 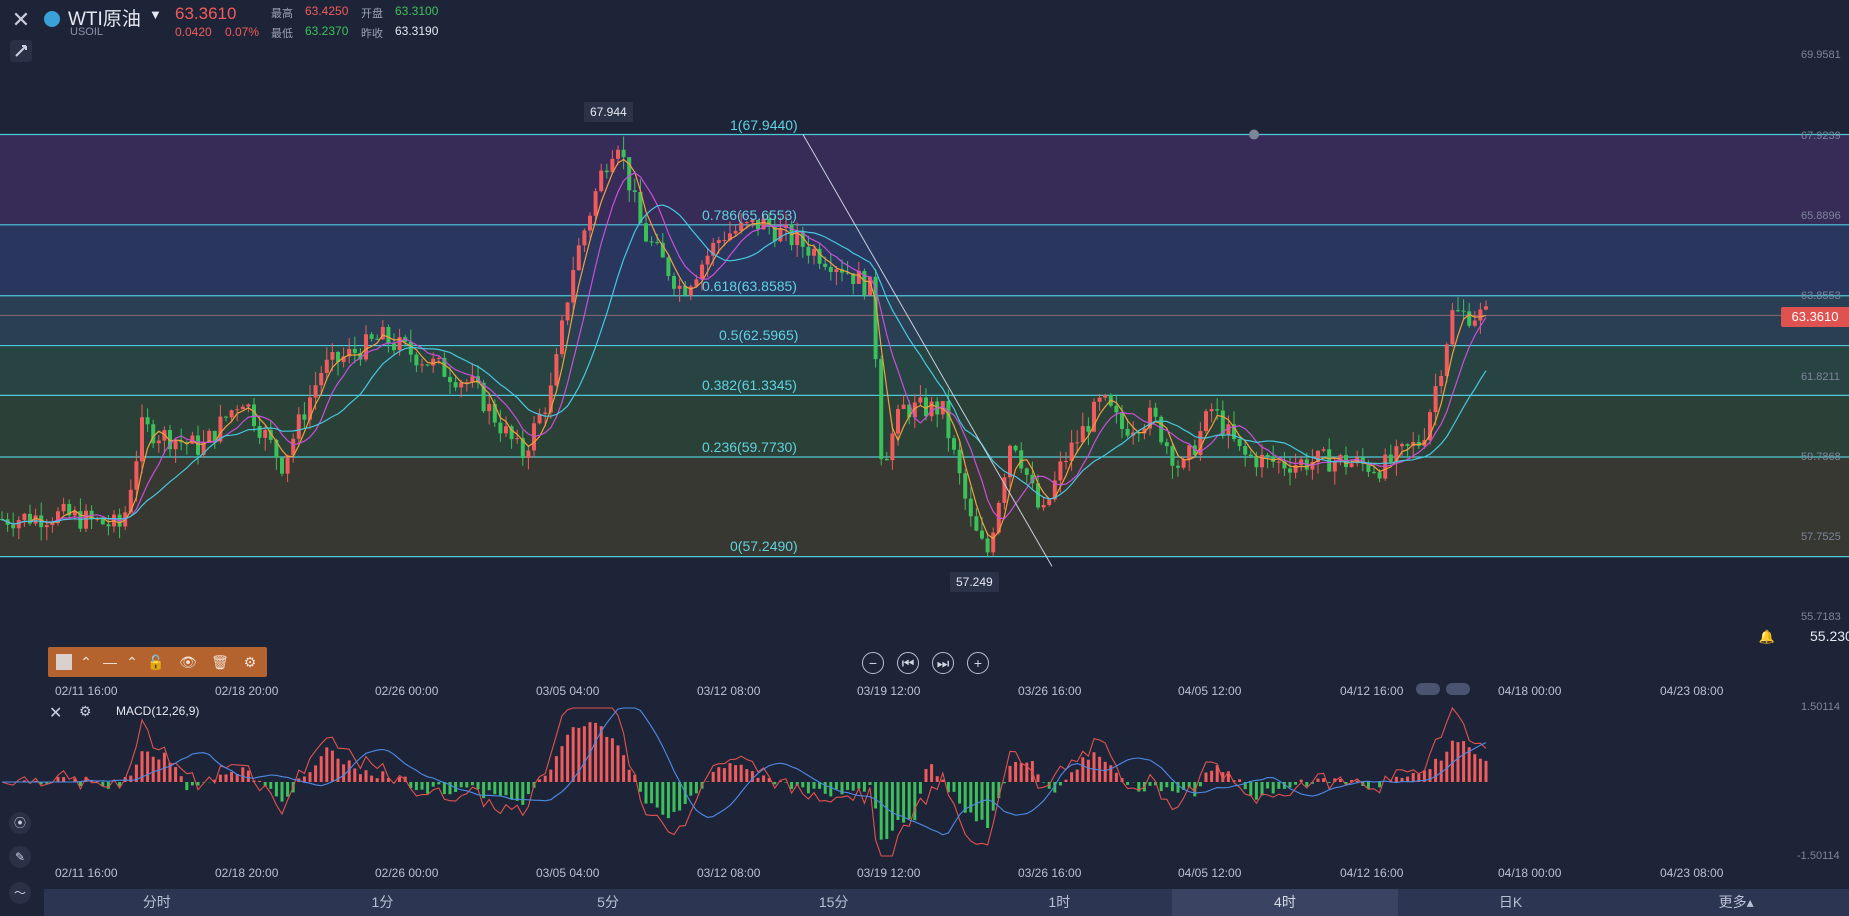 What do you see at coordinates (250, 662) in the screenshot?
I see `settings-icon: ⚙` at bounding box center [250, 662].